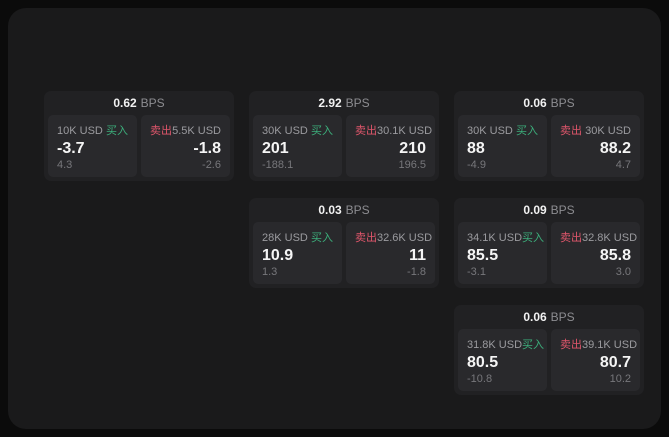 The width and height of the screenshot is (669, 437). Describe the element at coordinates (330, 210) in the screenshot. I see `bps-value: 0.03` at that location.